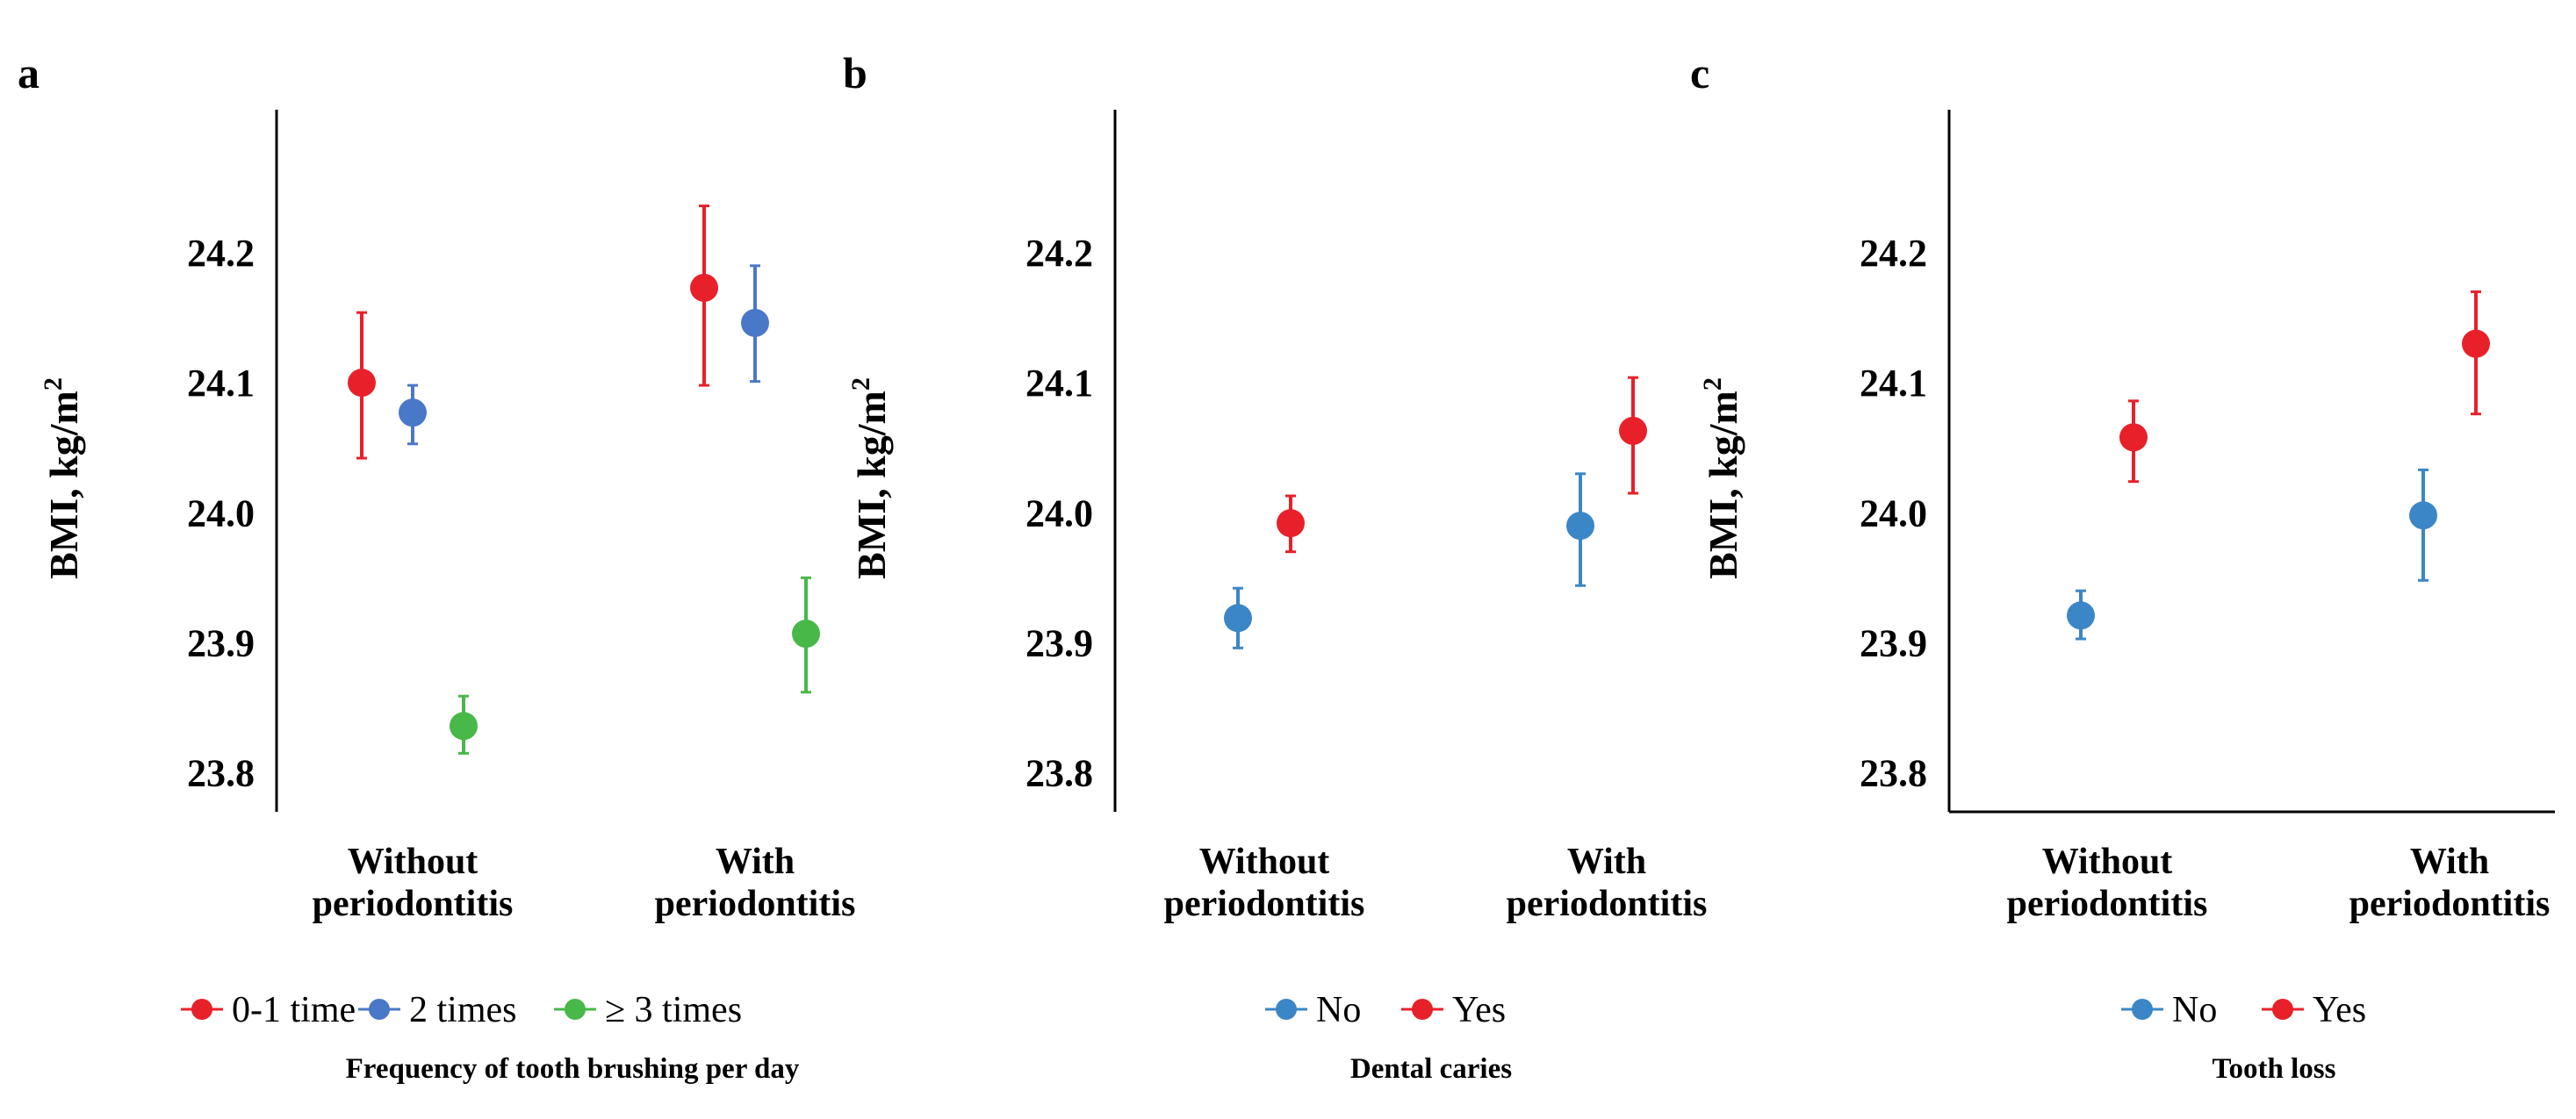 Image resolution: width=2576 pixels, height=1119 pixels. I want to click on legend-label: 2 times, so click(463, 1010).